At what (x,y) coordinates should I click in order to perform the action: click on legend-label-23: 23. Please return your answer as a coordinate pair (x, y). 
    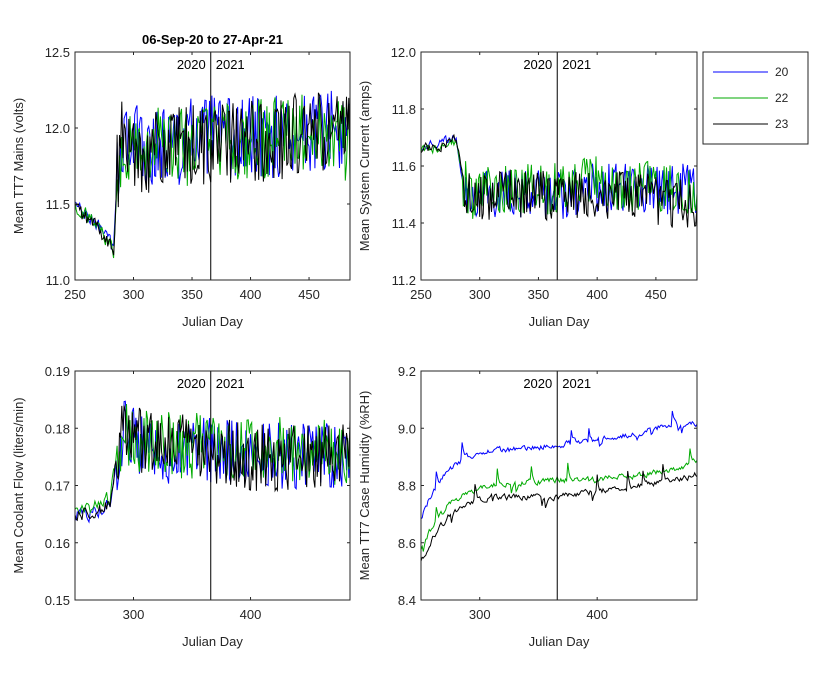
    Looking at the image, I should click on (782, 124).